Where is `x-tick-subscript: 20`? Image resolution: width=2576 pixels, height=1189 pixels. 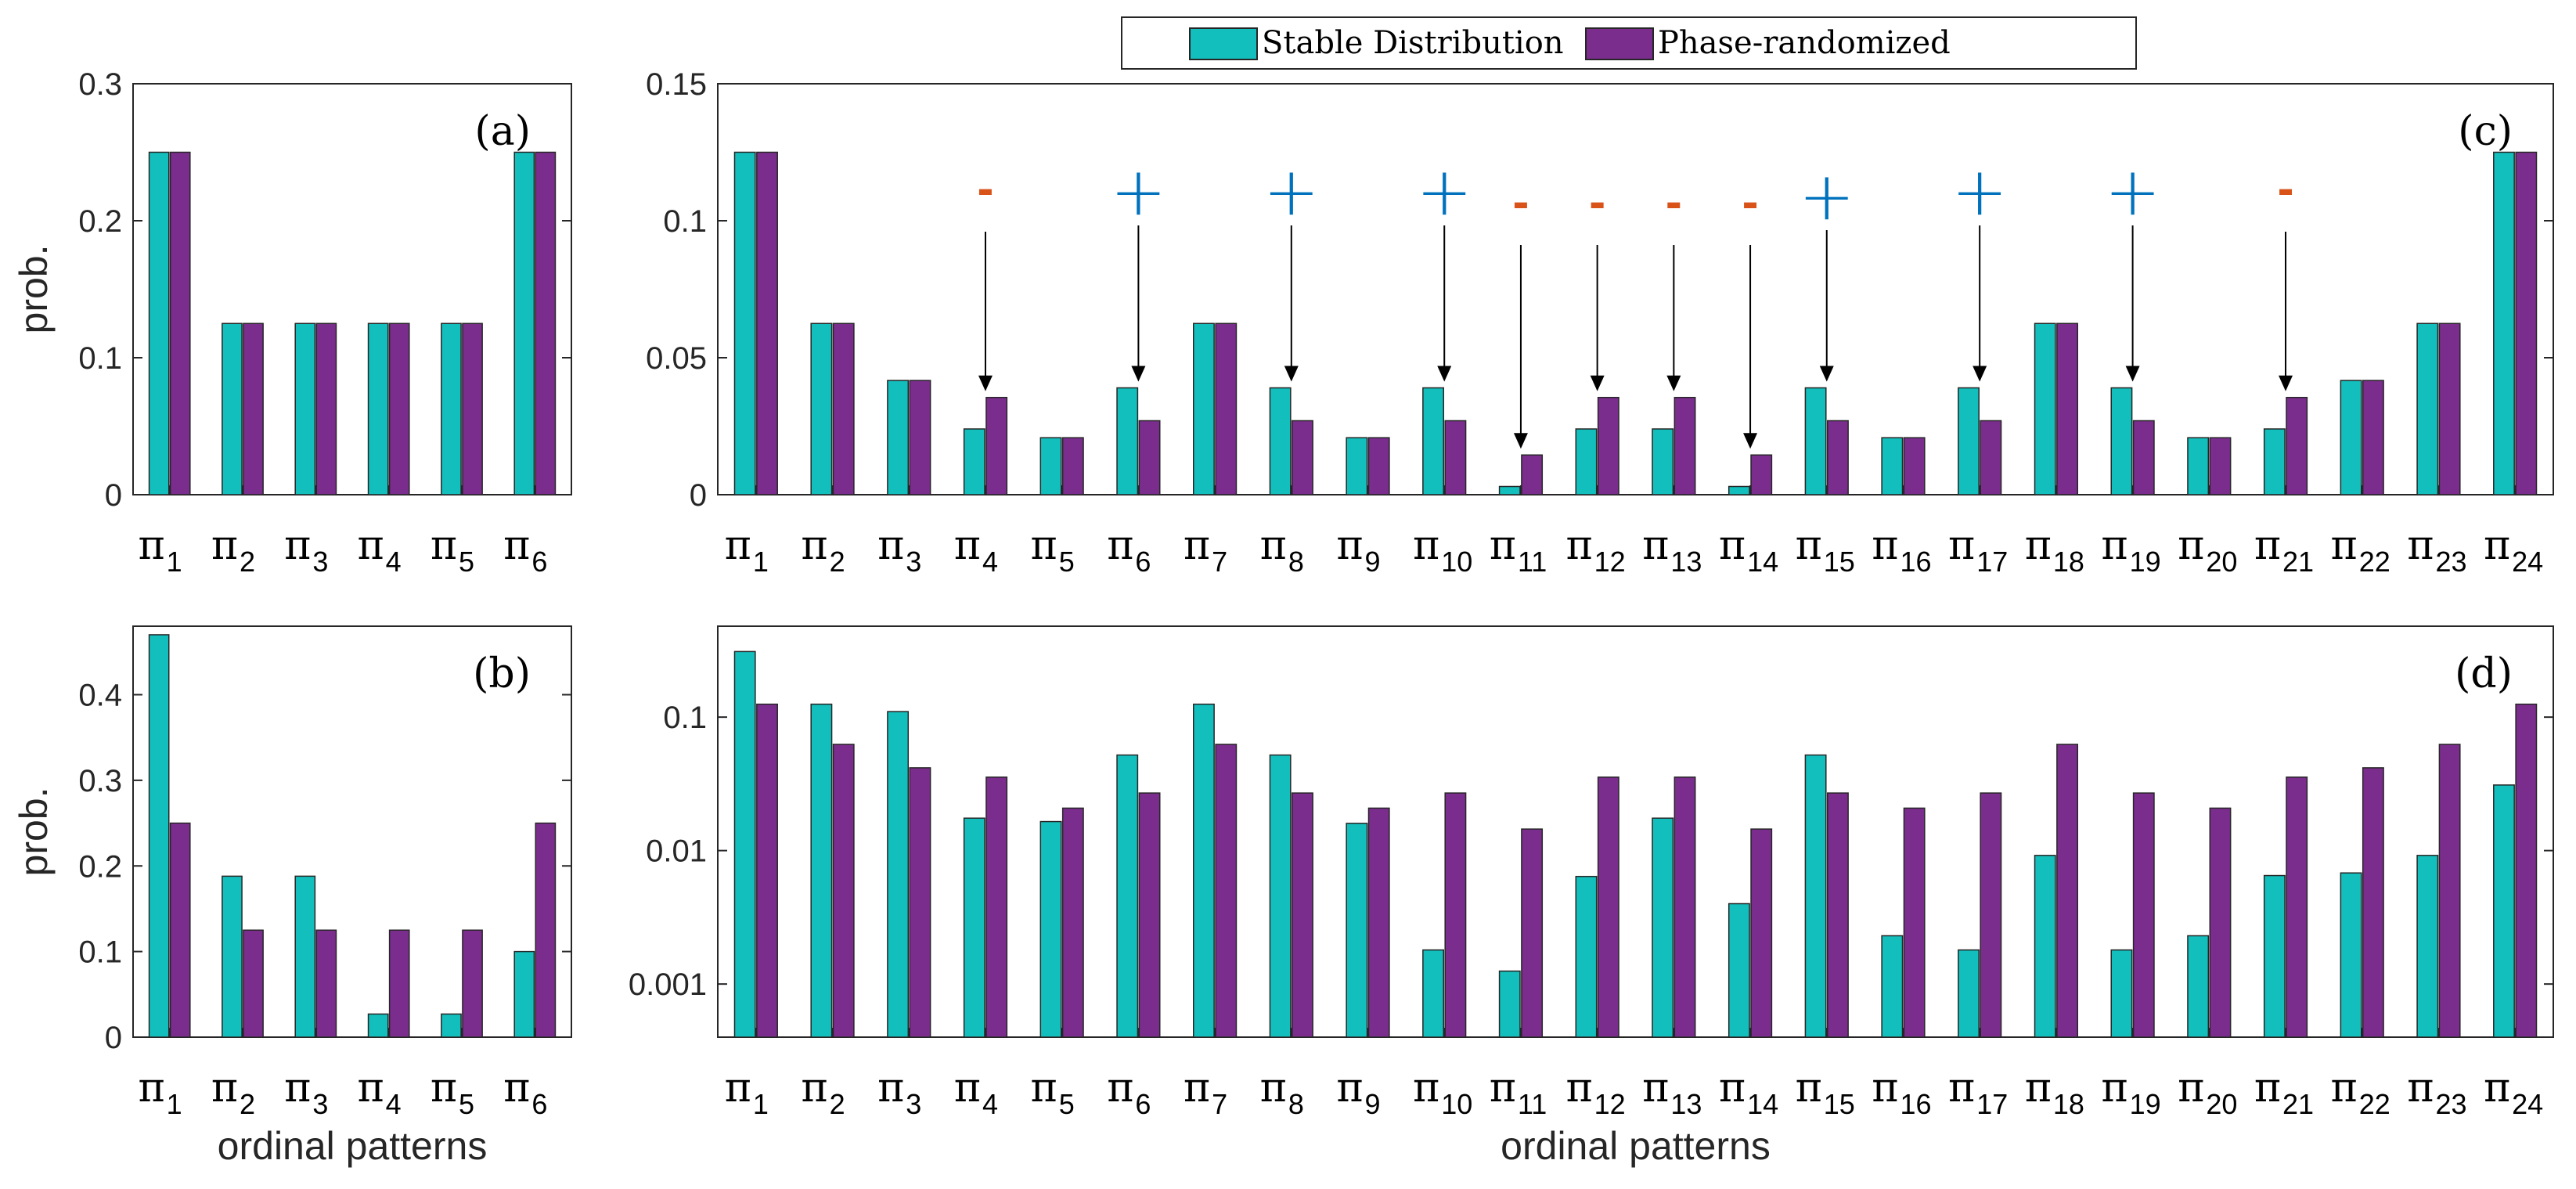
x-tick-subscript: 20 is located at coordinates (2221, 1104).